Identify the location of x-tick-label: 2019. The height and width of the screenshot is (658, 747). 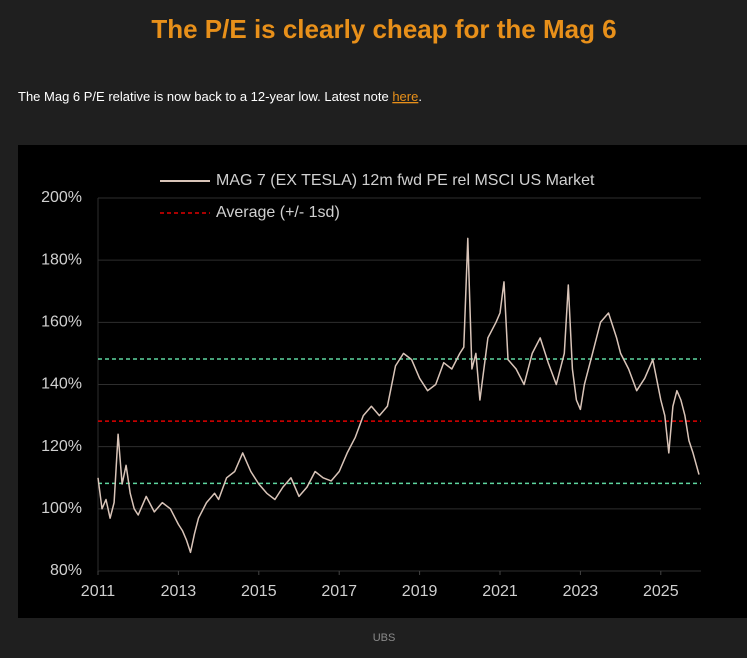
(420, 591).